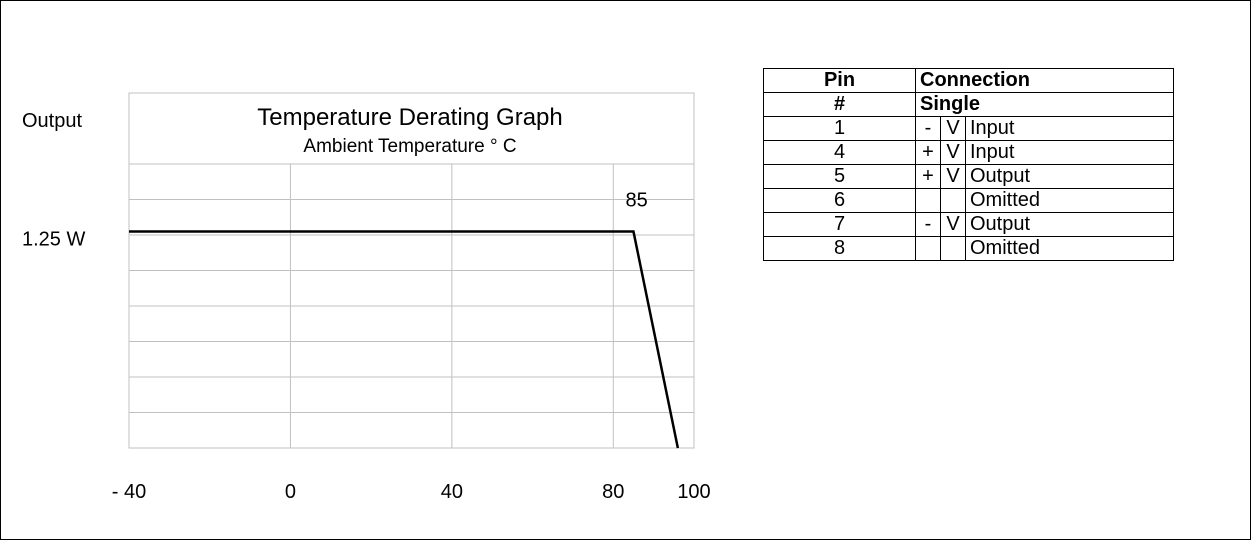 This screenshot has height=540, width=1253. I want to click on pin-cell: 6, so click(839, 200).